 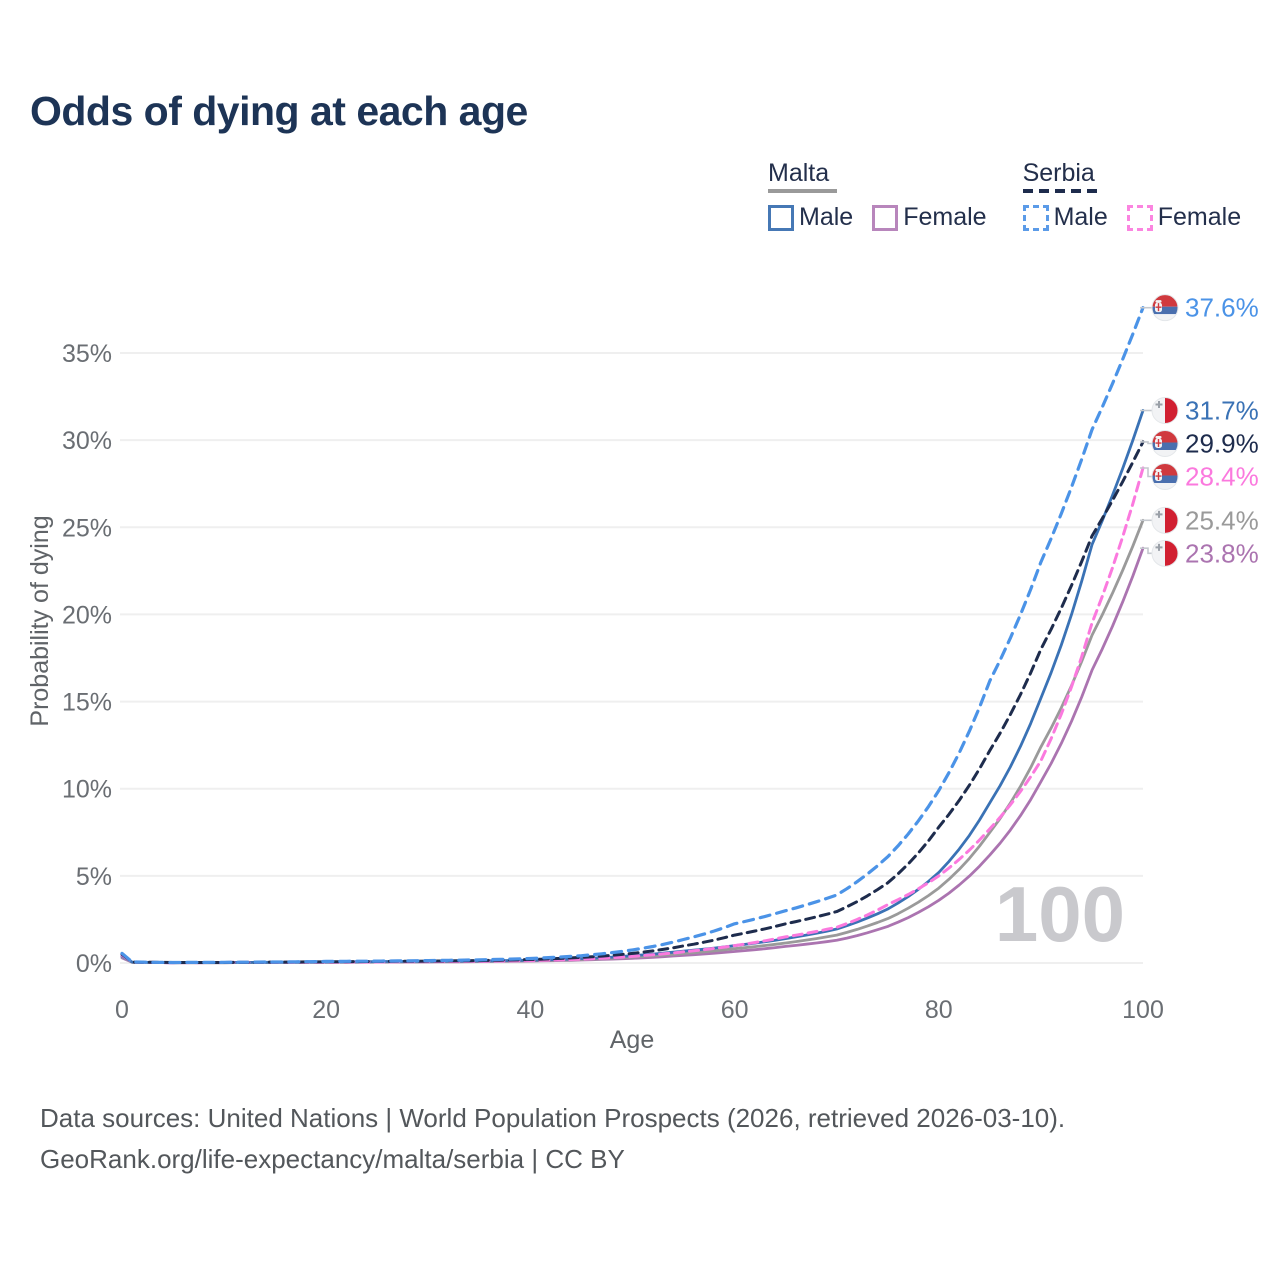 What do you see at coordinates (40, 620) in the screenshot?
I see `y-axis-title: Probability of dying` at bounding box center [40, 620].